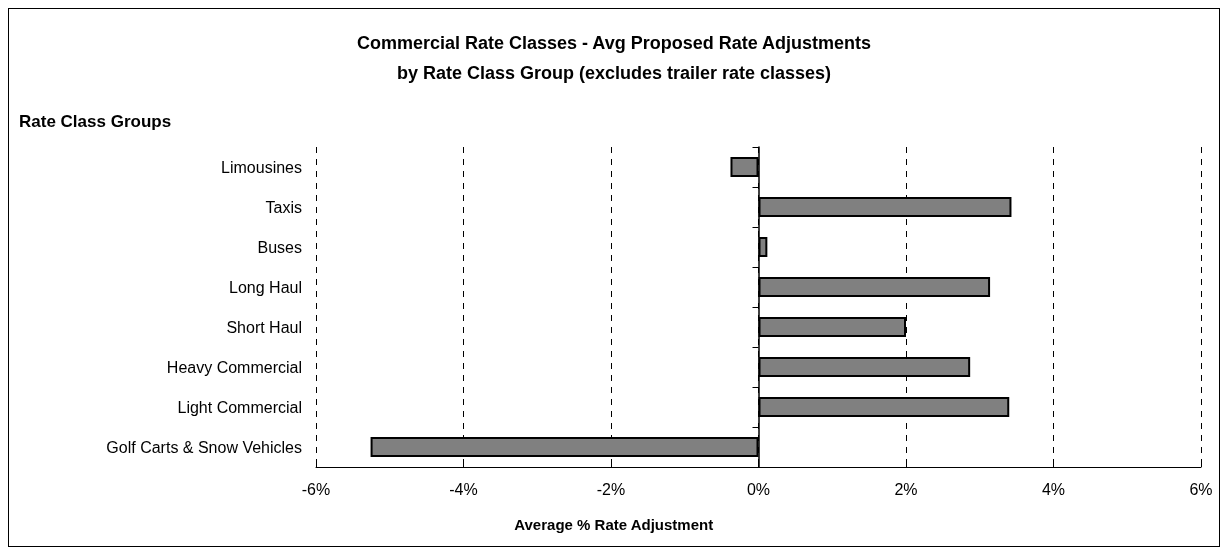 This screenshot has width=1230, height=557. Describe the element at coordinates (1053, 489) in the screenshot. I see `x-tick-label: 4%` at that location.